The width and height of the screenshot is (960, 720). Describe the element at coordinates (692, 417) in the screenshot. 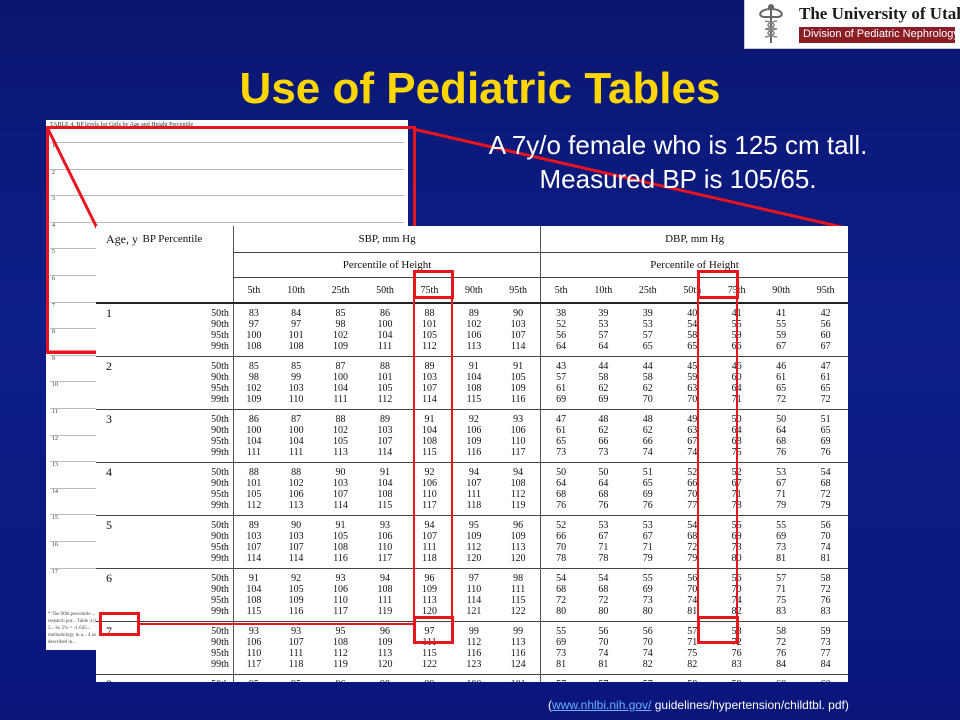

I see `dbp-value-cell: 49` at that location.